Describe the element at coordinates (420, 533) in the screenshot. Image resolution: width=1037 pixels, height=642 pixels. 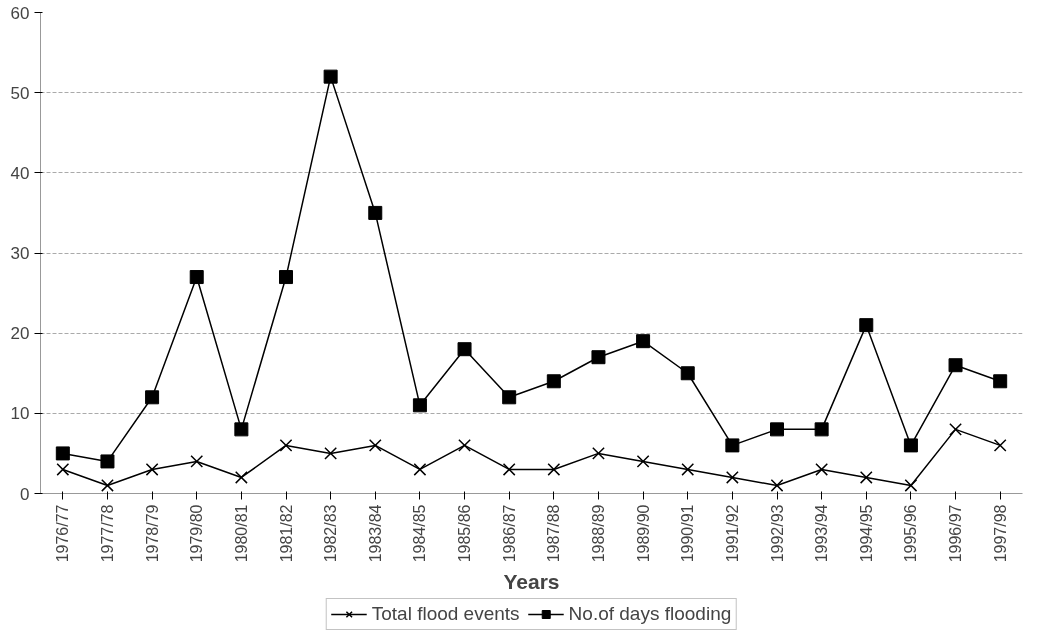
I see `x-tick-label: 1984/85` at that location.